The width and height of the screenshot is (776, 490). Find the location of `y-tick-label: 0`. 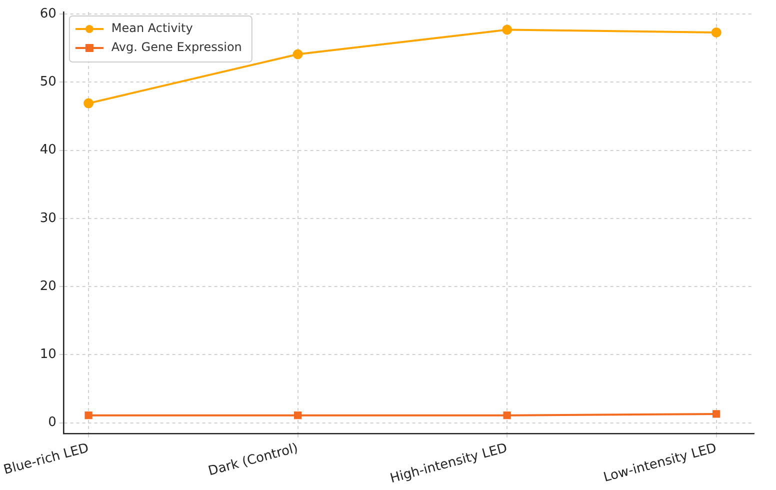

y-tick-label: 0 is located at coordinates (52, 422).